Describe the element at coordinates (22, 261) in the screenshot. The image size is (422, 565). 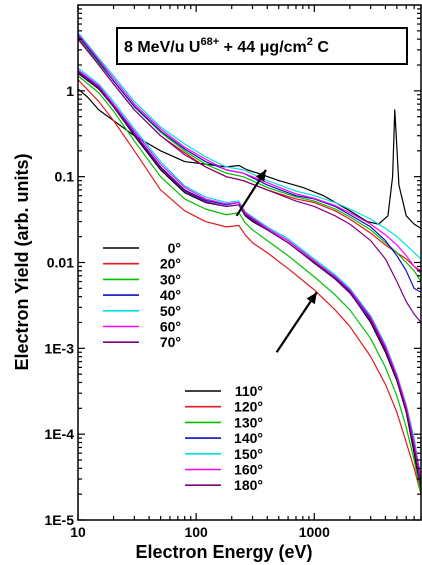
I see `y-axis-label: Electron Yield (arb. units)` at that location.